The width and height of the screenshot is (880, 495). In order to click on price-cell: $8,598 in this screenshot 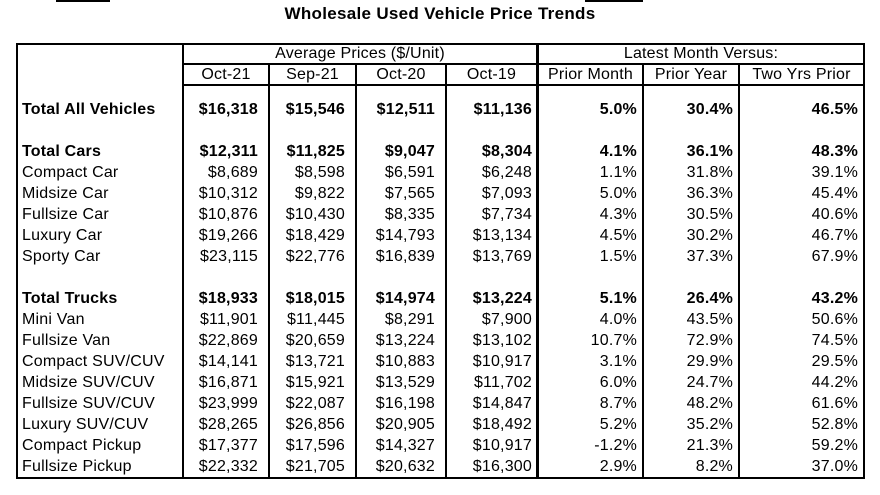, I will do `click(313, 172)`.